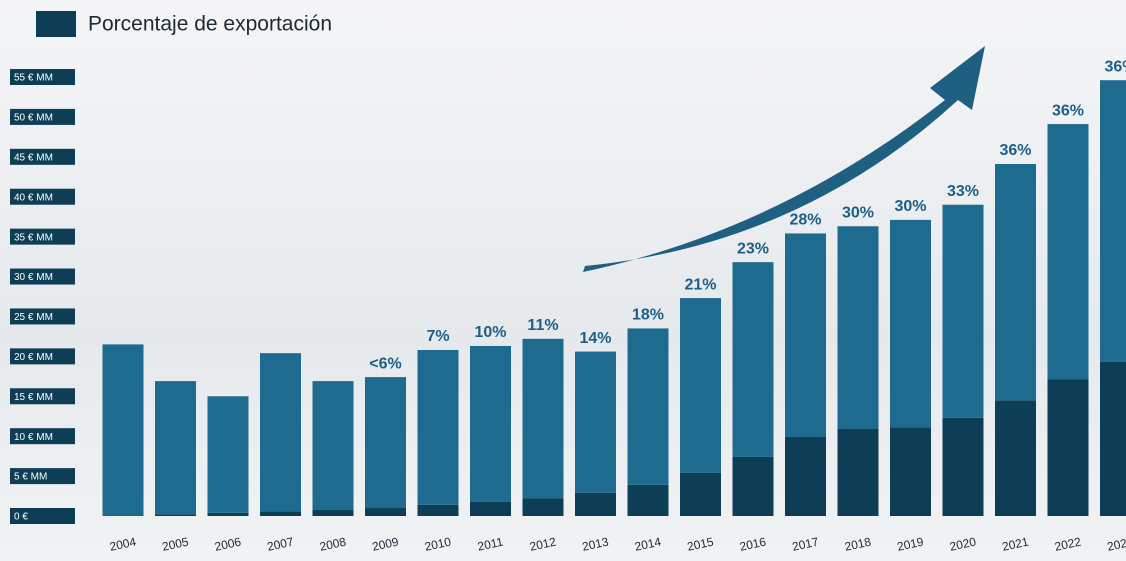 Image resolution: width=1126 pixels, height=561 pixels. What do you see at coordinates (33, 357) in the screenshot?
I see `y-tick-label: 20 € MM` at bounding box center [33, 357].